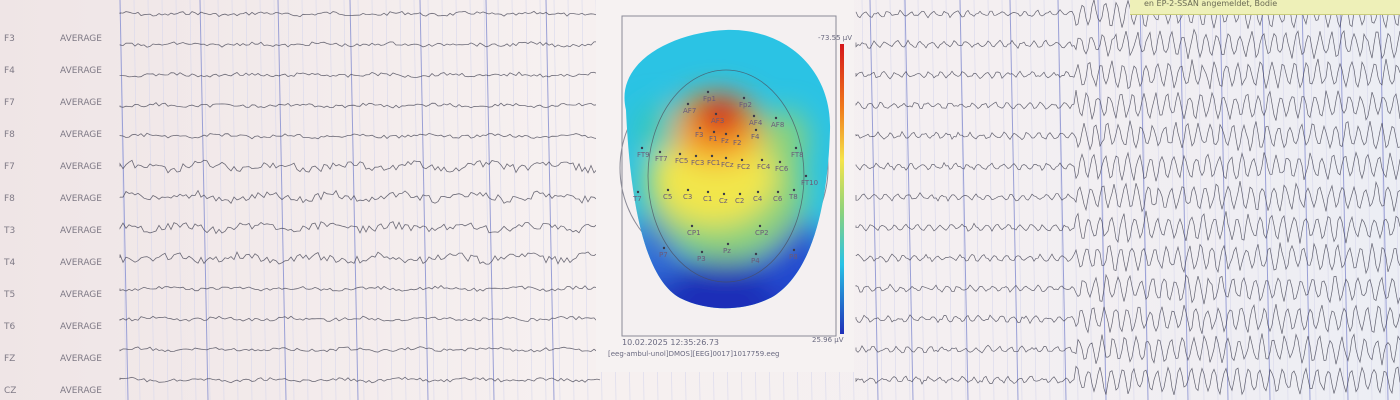 This screenshot has width=1400, height=400. What do you see at coordinates (782, 169) in the screenshot?
I see `electrode-label: FC6` at bounding box center [782, 169].